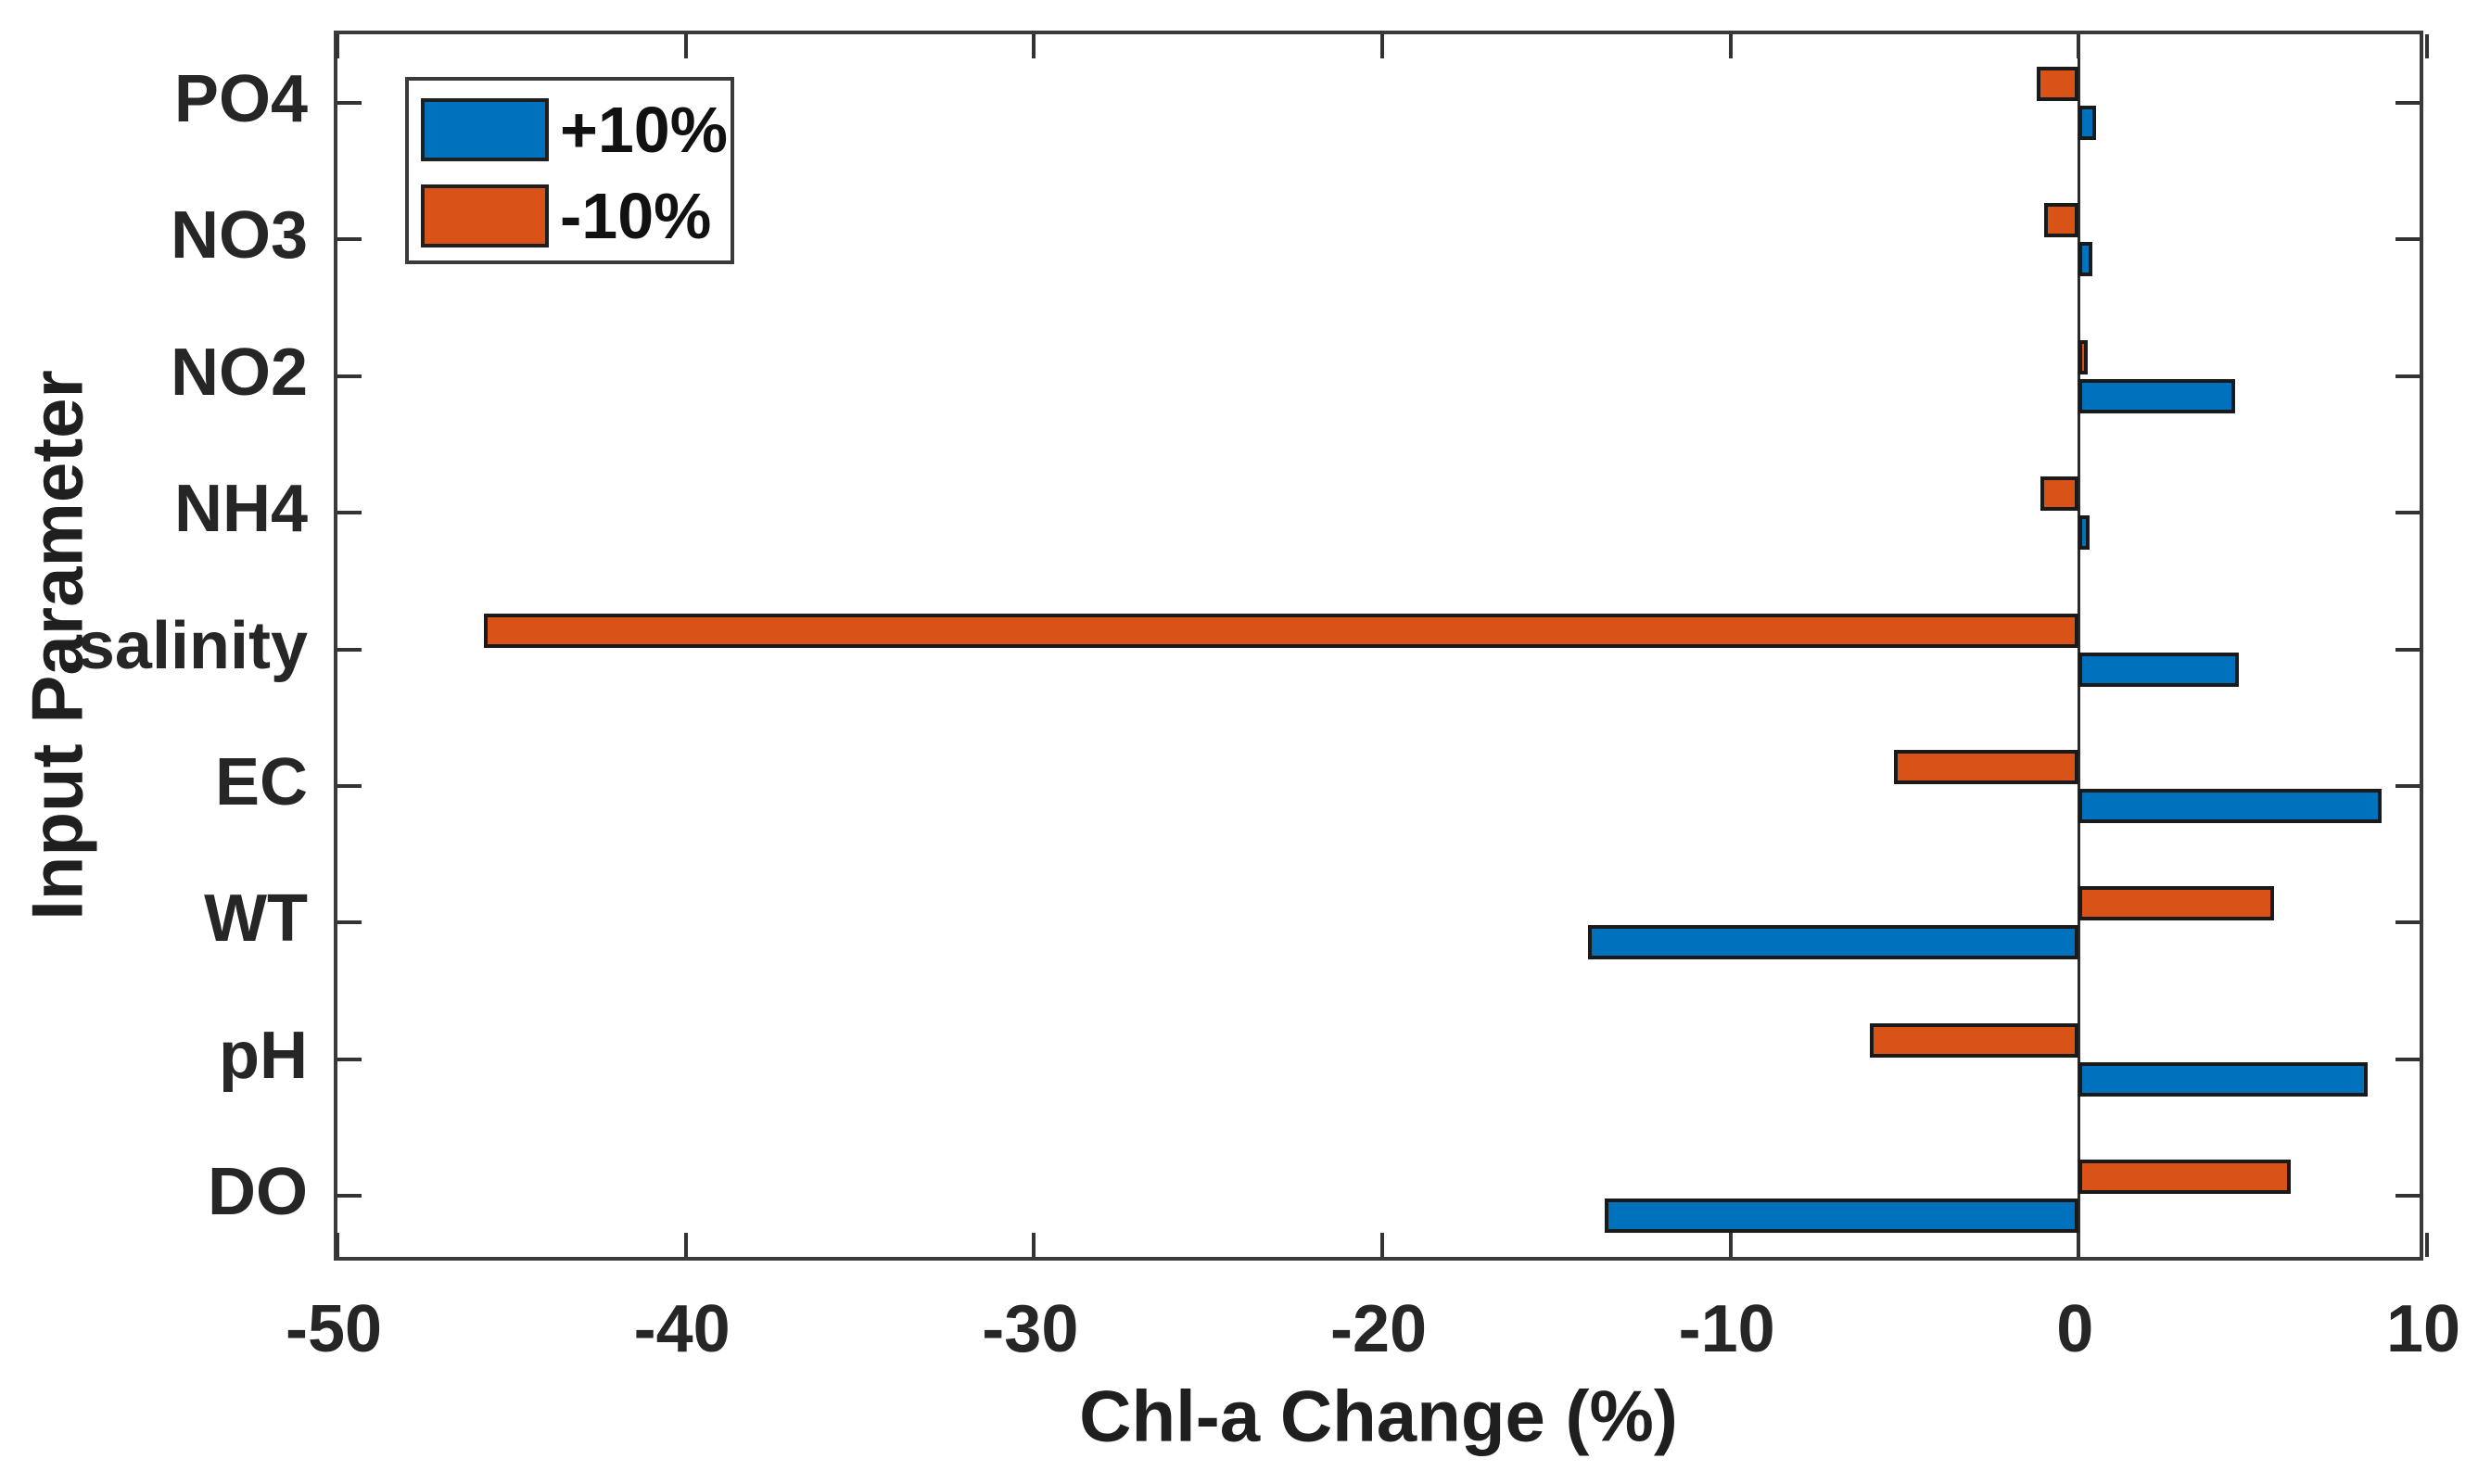 The width and height of the screenshot is (2478, 1484). Describe the element at coordinates (192, 645) in the screenshot. I see `category-label-salinity: salinity` at that location.